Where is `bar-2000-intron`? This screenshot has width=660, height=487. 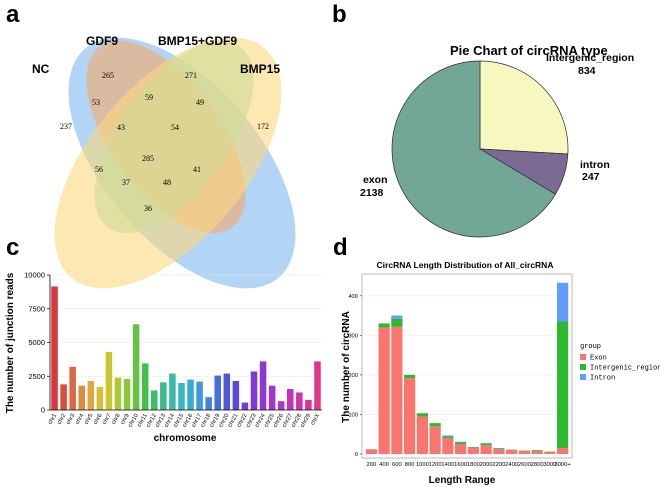 bar-2000-intron is located at coordinates (486, 443).